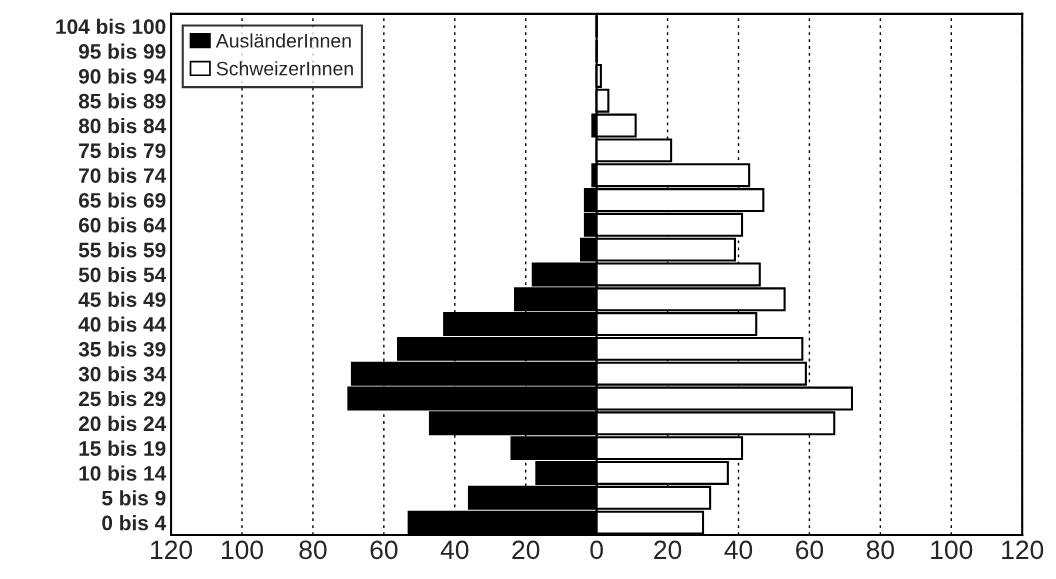 The height and width of the screenshot is (579, 1056). Describe the element at coordinates (122, 274) in the screenshot. I see `y-tick-label: 50 bis 54` at that location.